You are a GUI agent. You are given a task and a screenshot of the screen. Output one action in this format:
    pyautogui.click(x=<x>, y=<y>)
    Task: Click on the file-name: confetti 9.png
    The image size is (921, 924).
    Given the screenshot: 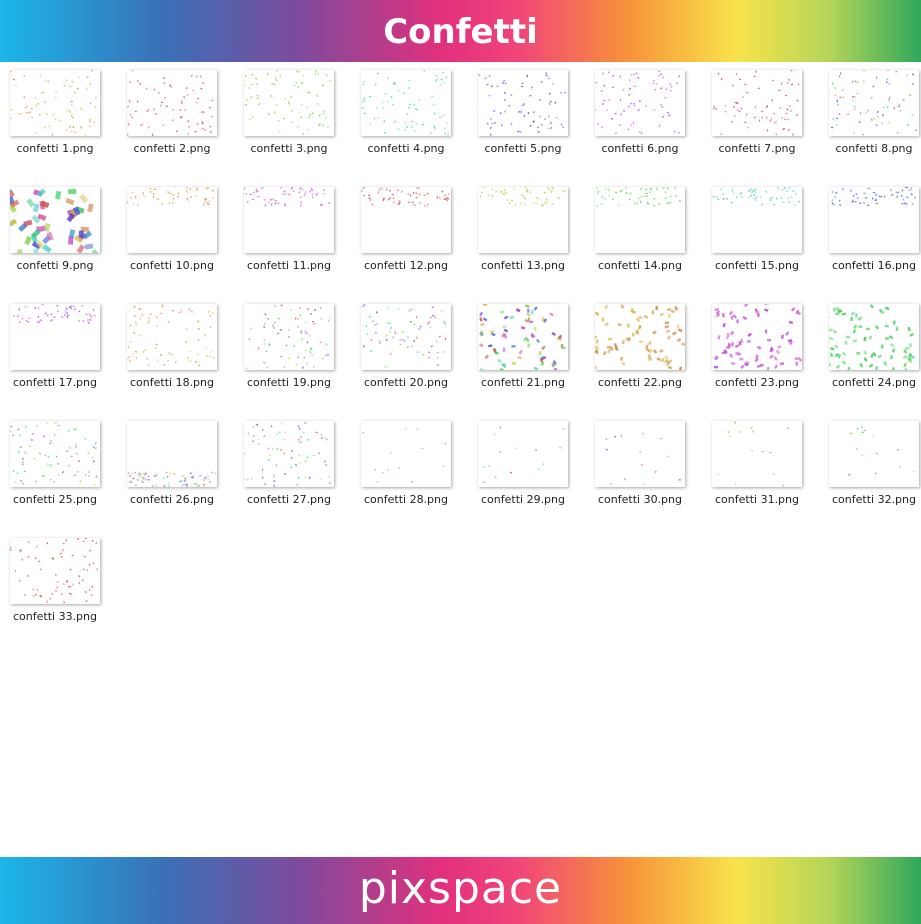 What is the action you would take?
    pyautogui.click(x=55, y=265)
    